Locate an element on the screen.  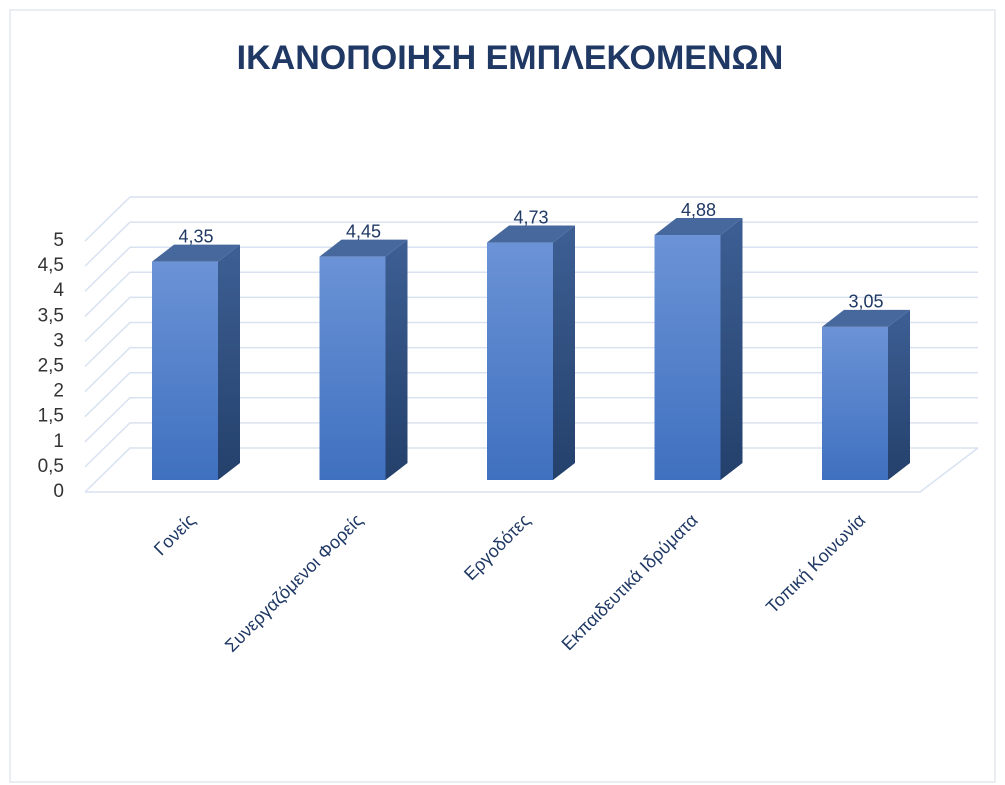
value-label: 4,35 is located at coordinates (195, 236).